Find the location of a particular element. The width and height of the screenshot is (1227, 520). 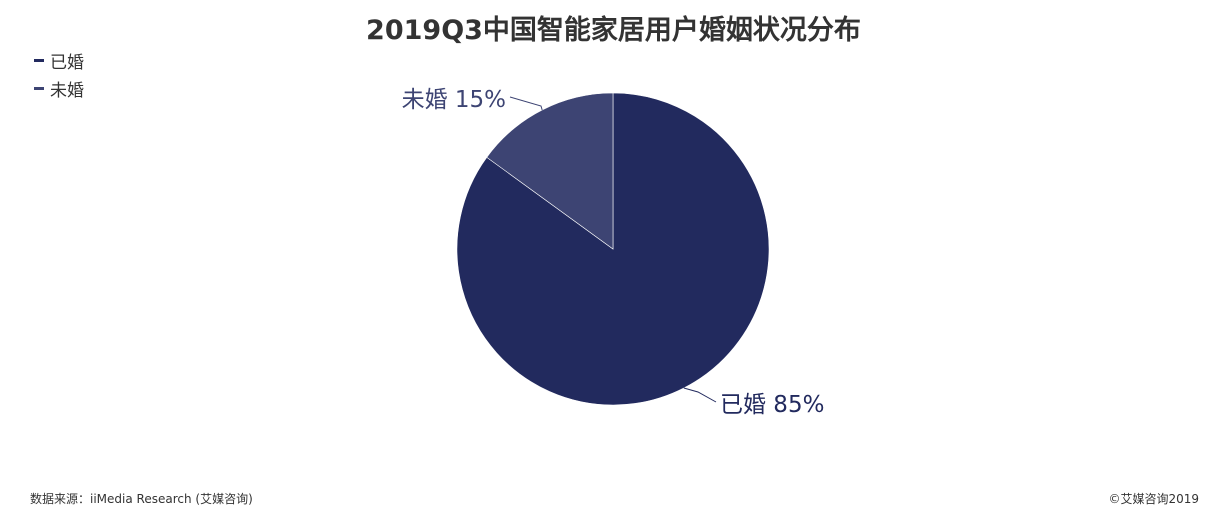

legend-item-married: 已婚 is located at coordinates (59, 60).